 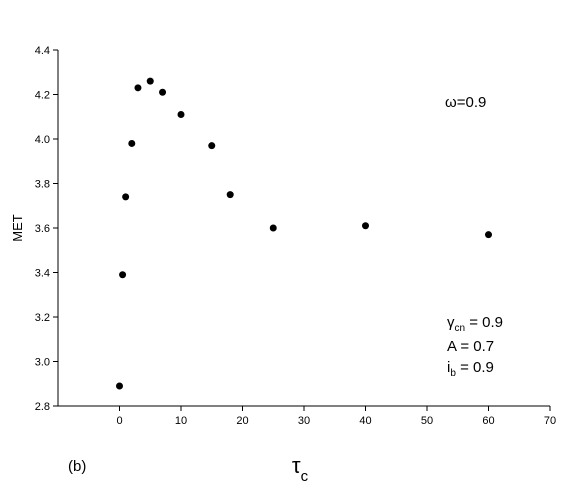 I want to click on y-tick-label: 3.2, so click(x=42, y=318).